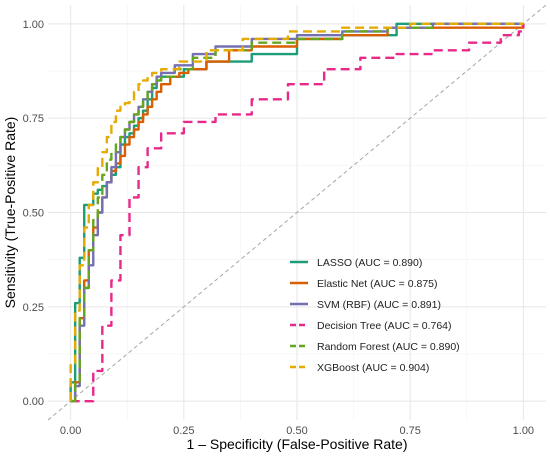 This screenshot has width=550, height=457. Describe the element at coordinates (183, 431) in the screenshot. I see `x-tick-label: 0.25` at that location.